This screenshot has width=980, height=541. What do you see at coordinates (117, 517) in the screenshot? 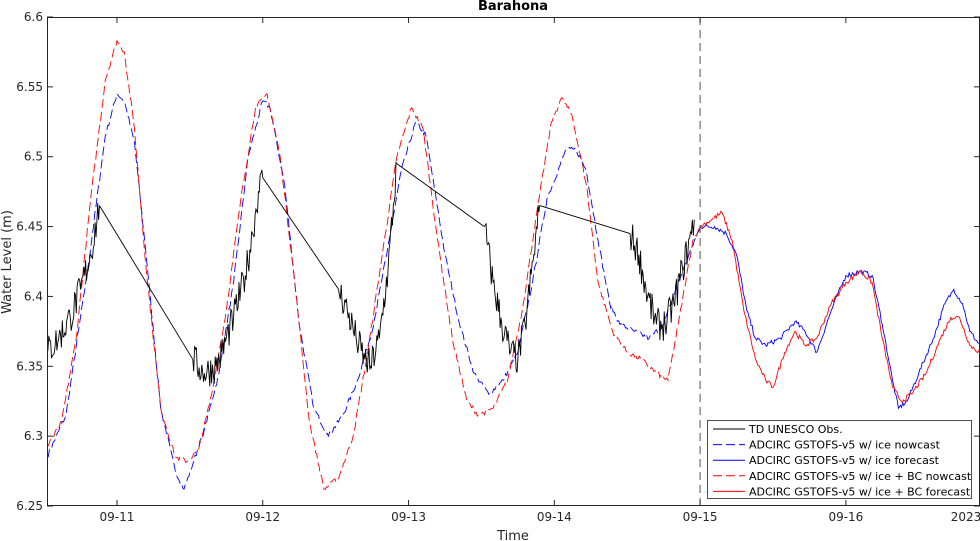
I see `x-tick-label: 09-11` at bounding box center [117, 517].